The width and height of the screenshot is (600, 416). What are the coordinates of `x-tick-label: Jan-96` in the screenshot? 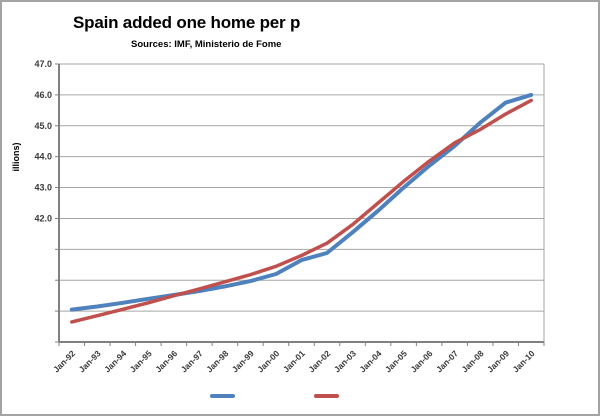 It's located at (166, 361).